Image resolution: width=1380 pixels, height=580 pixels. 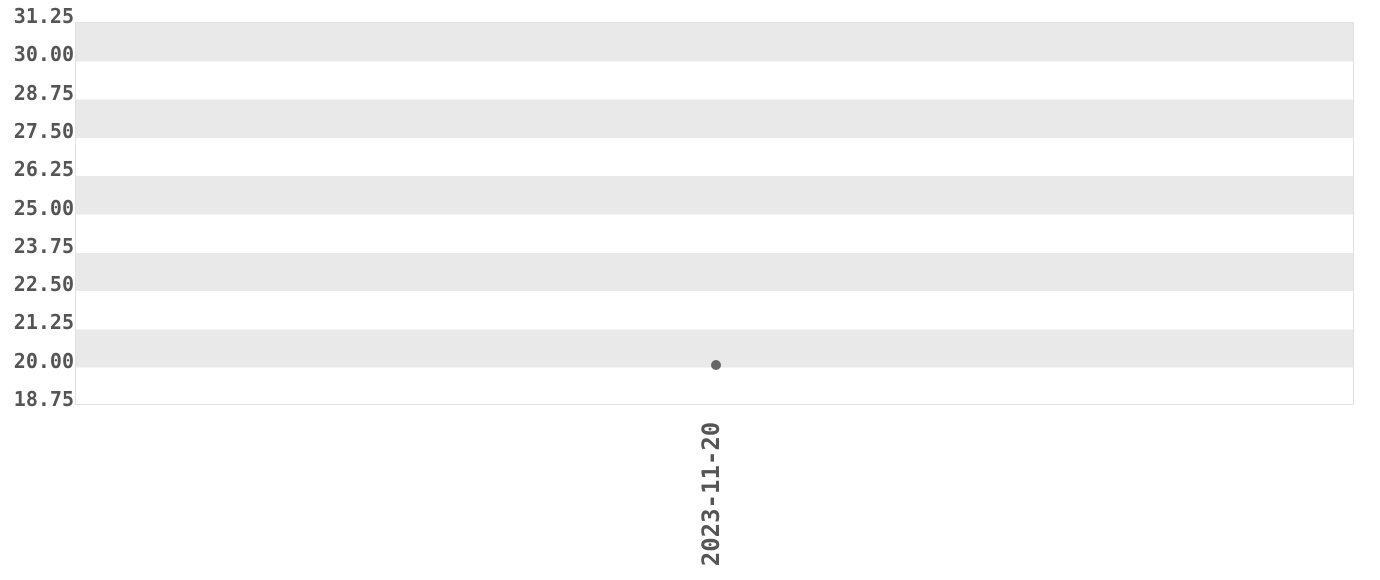 I want to click on y-tick-label: 31.25, so click(x=43, y=16).